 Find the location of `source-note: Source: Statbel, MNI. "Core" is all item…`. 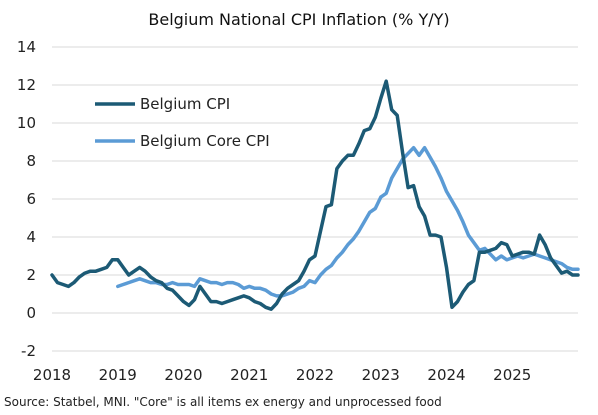

source-note: Source: Statbel, MNI. "Core" is all item… is located at coordinates (223, 402).